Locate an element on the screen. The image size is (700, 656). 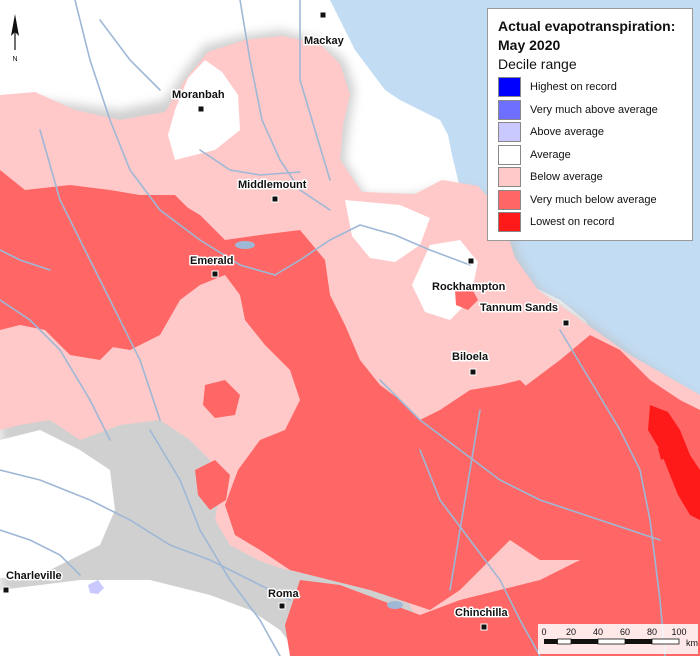
town-biloela: Biloela is located at coordinates (470, 363).